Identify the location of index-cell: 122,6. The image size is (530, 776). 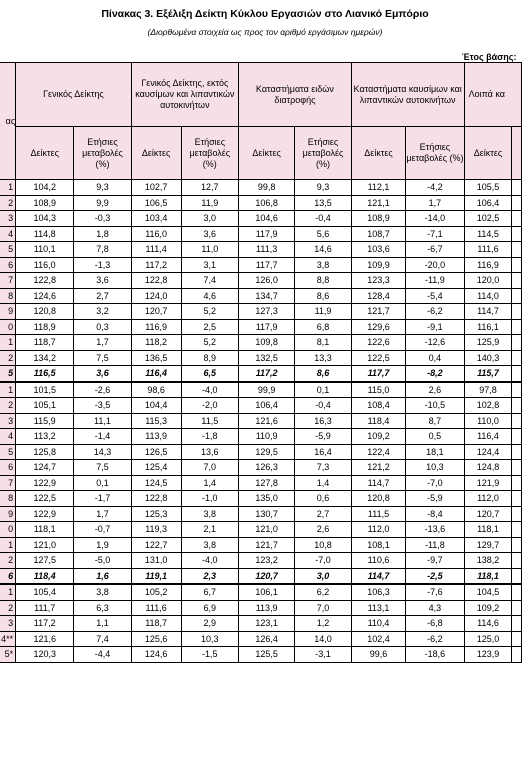
(378, 342).